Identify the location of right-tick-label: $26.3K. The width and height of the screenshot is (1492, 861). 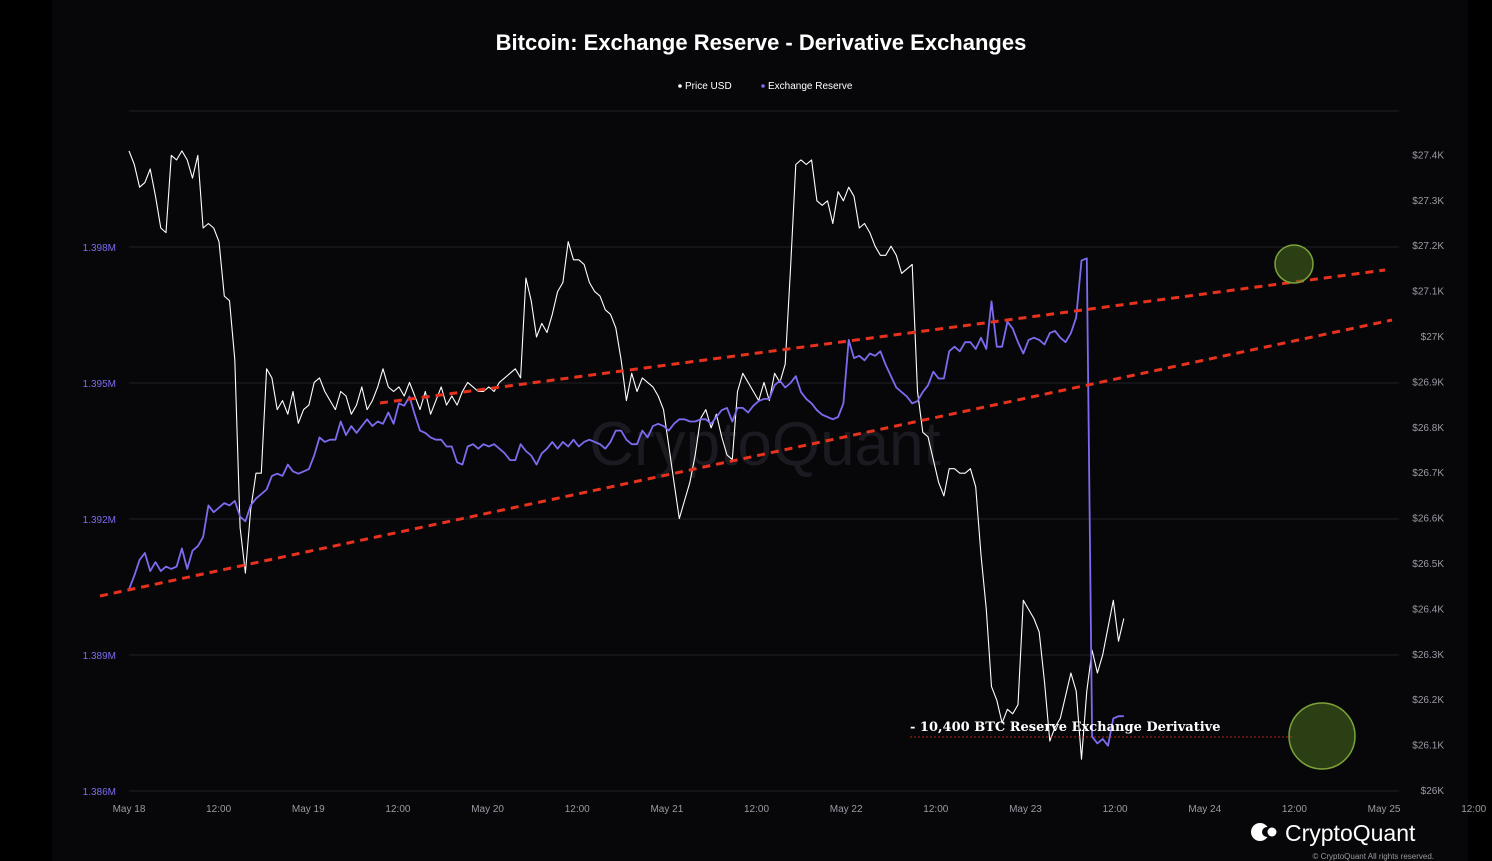
(1428, 655).